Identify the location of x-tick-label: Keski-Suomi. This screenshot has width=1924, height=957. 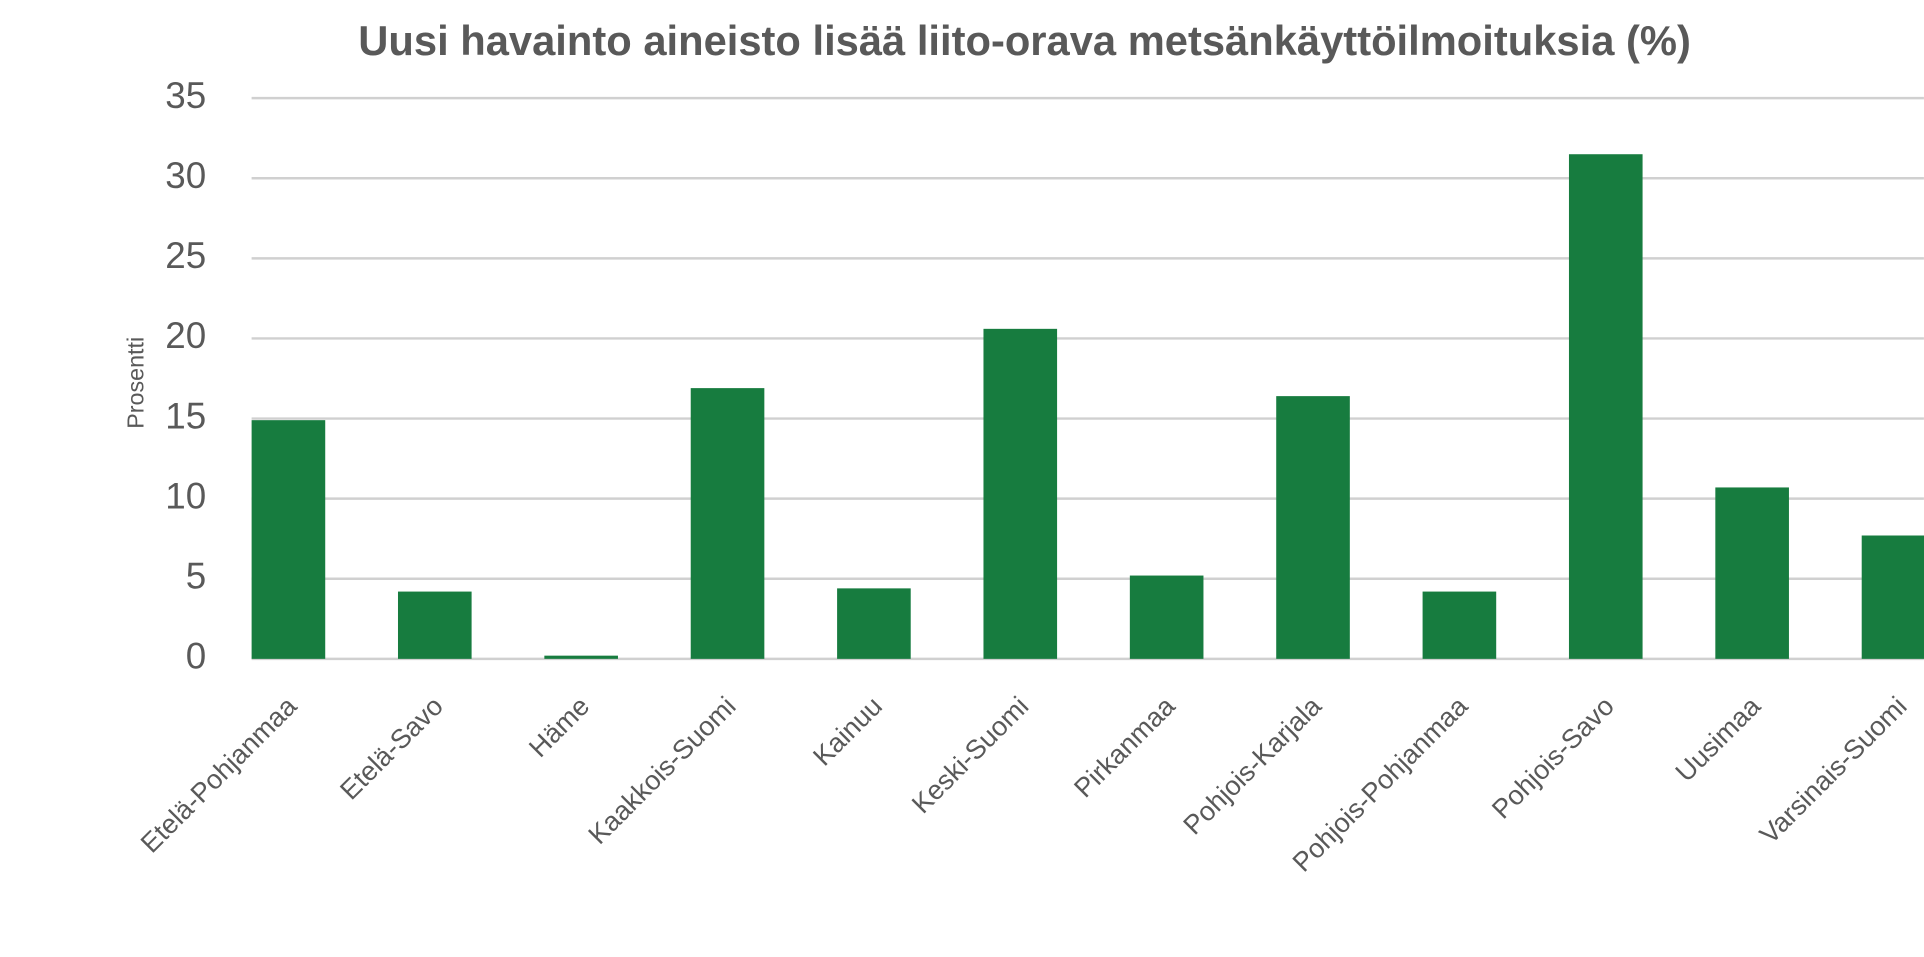
(970, 755).